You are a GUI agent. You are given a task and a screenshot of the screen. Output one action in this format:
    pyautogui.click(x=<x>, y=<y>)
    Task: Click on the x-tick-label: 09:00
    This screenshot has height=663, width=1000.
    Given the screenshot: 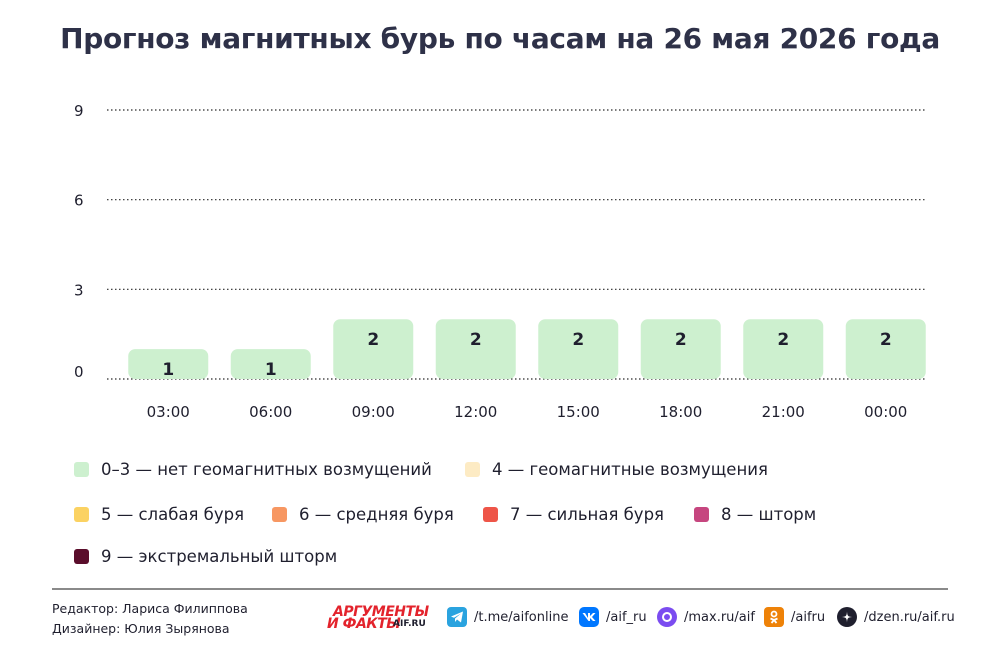 What is the action you would take?
    pyautogui.click(x=373, y=412)
    